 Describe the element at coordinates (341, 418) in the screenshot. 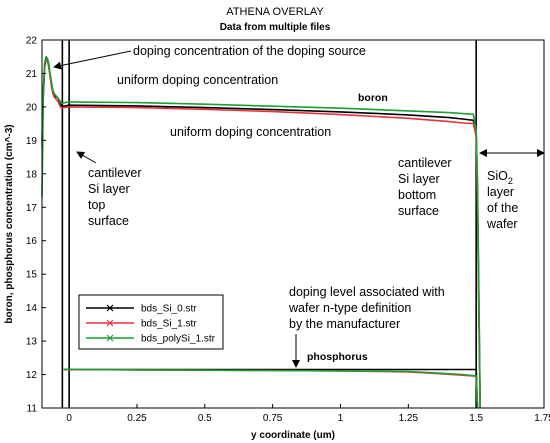

I see `x-tick-label-4: 1` at that location.